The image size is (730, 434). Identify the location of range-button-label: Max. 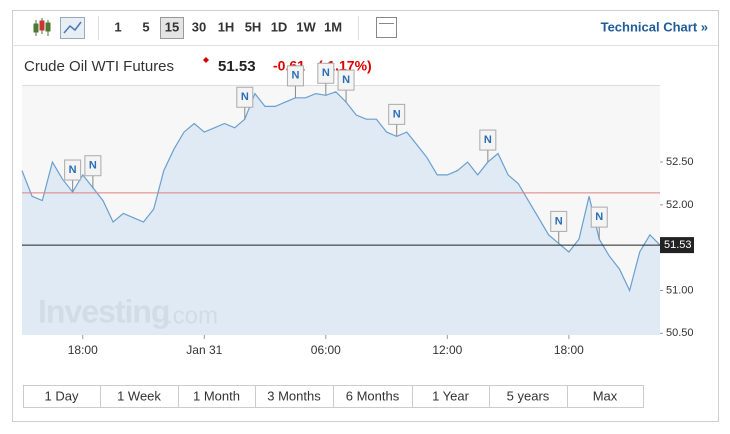
(605, 395).